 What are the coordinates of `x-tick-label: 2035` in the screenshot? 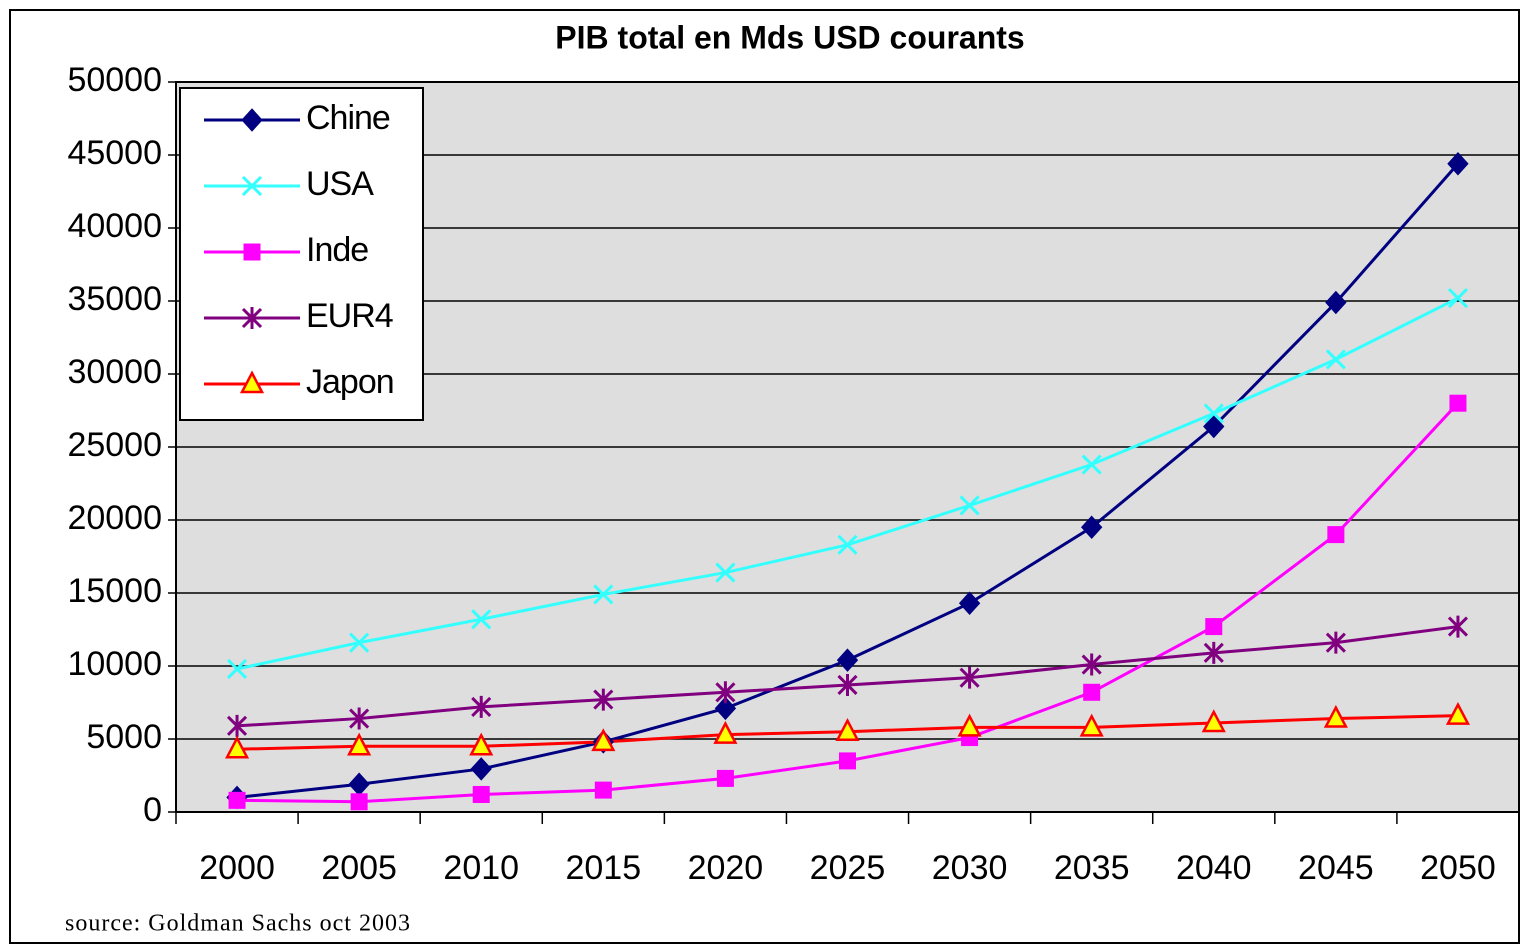 It's located at (1092, 868).